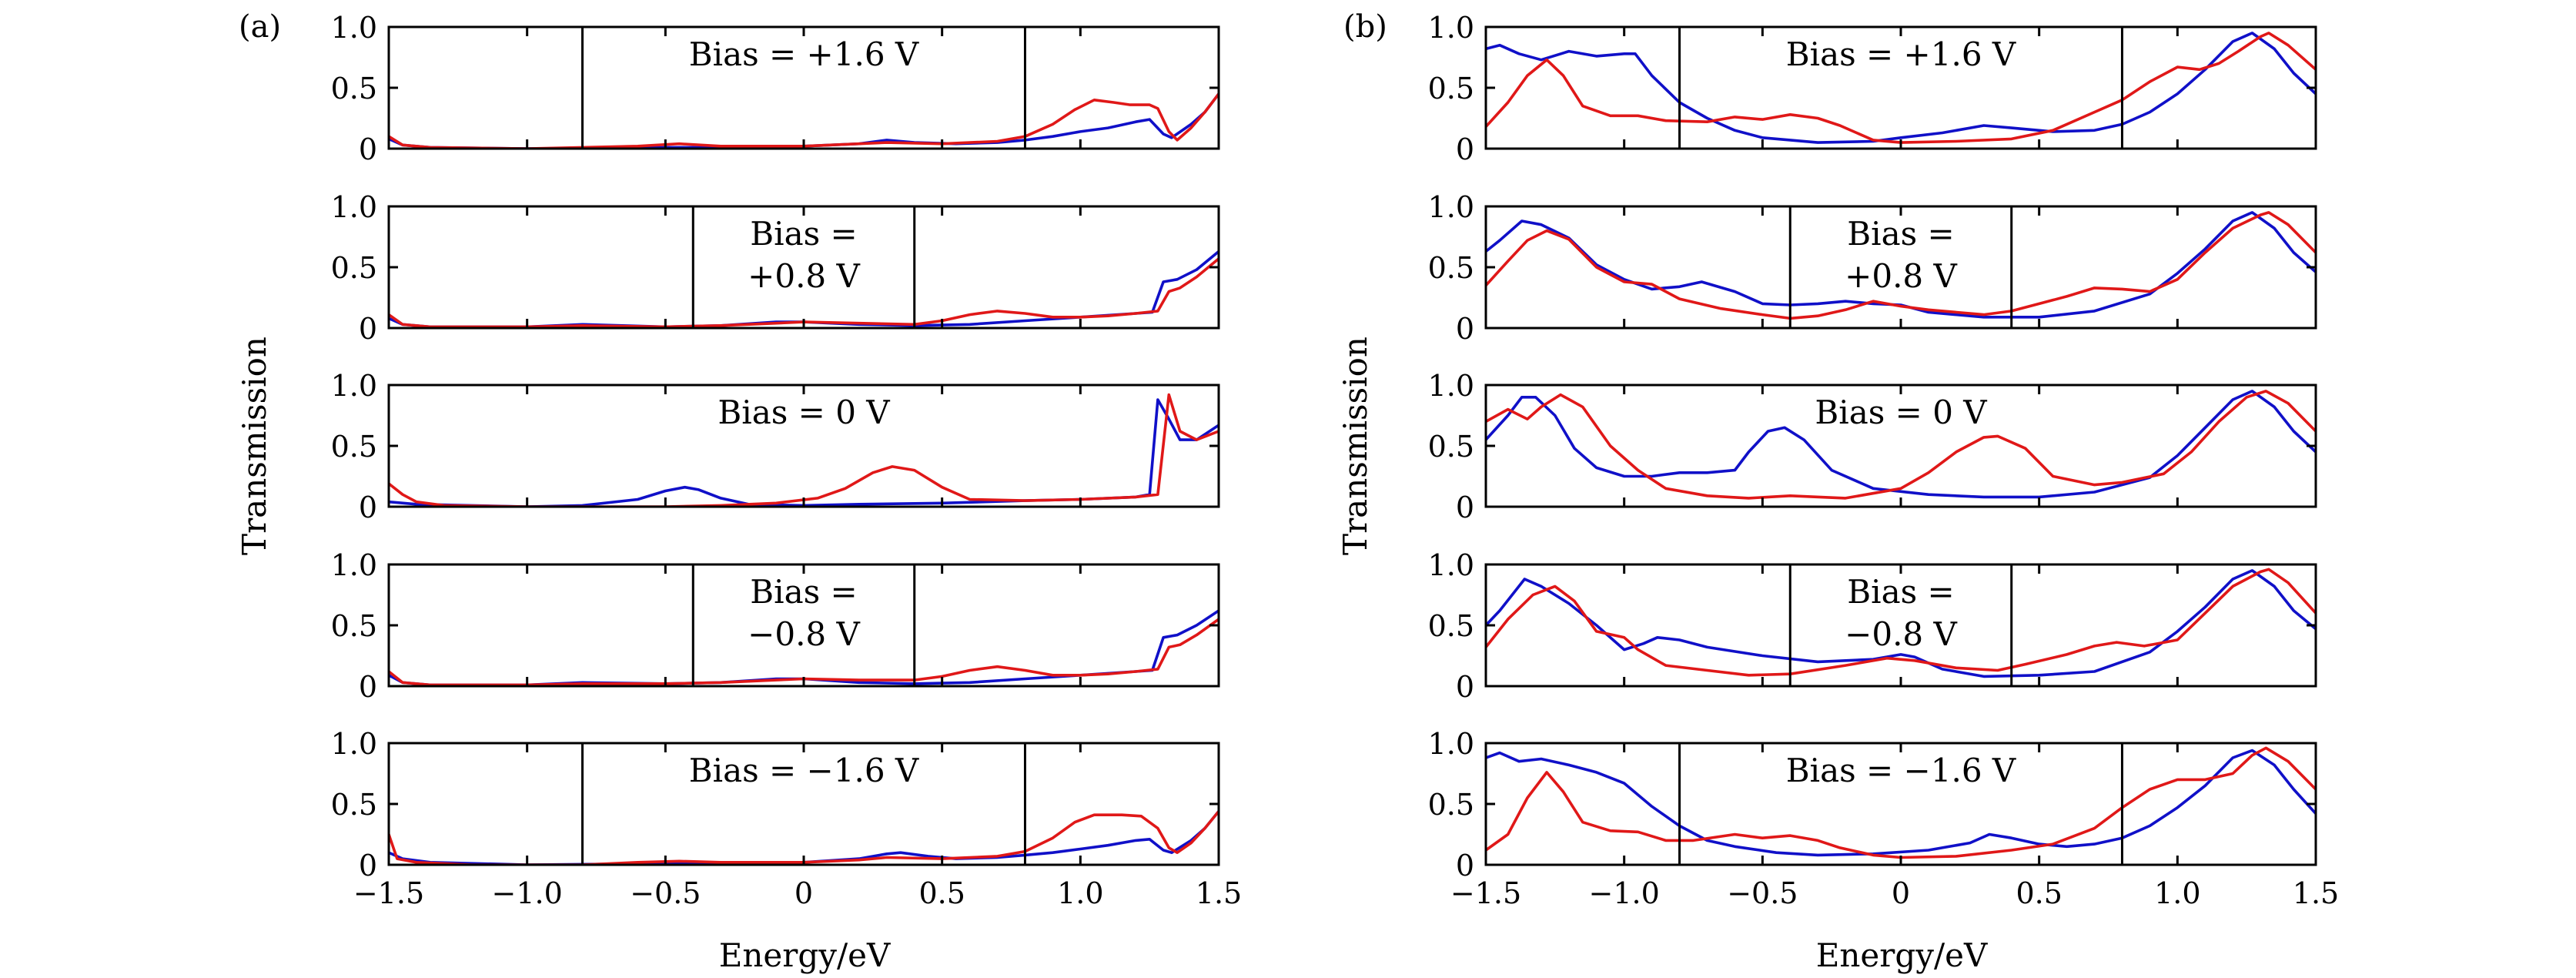 The image size is (2576, 978). I want to click on subplot-b-4: 0 0.5 1.0 Bias = −0.8 V, so click(1872, 626).